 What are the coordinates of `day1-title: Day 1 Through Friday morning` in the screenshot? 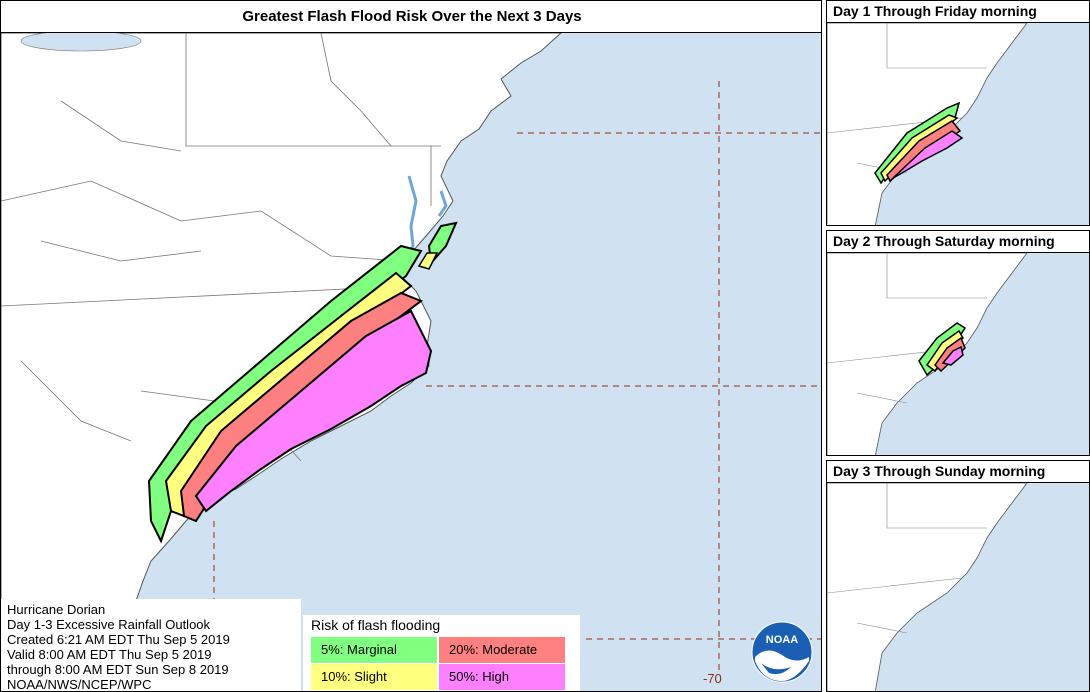 It's located at (958, 12).